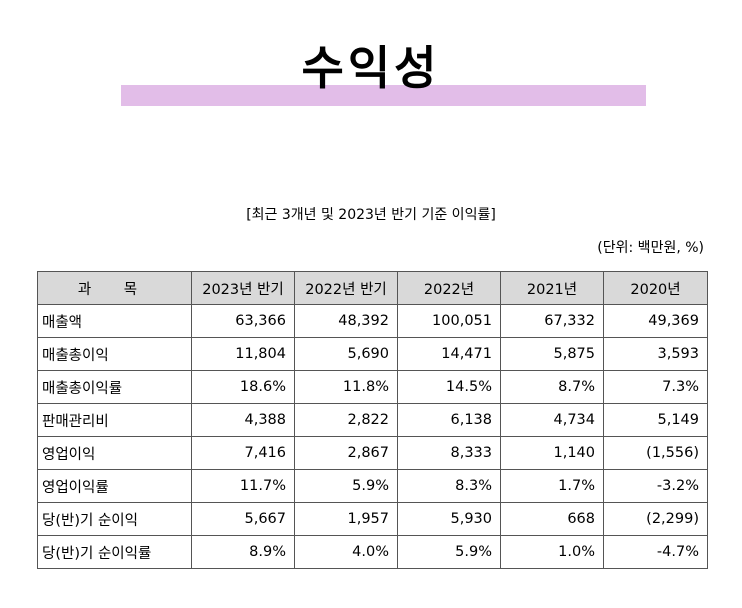 The height and width of the screenshot is (608, 742). I want to click on cell-value: (1,556), so click(655, 453).